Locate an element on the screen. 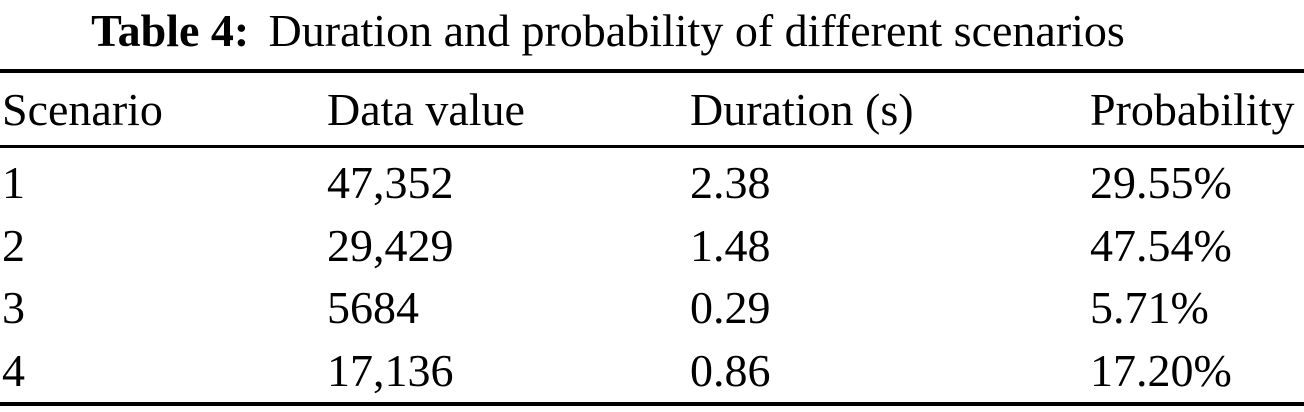 Image resolution: width=1304 pixels, height=412 pixels. table-bottom-rule is located at coordinates (652, 404).